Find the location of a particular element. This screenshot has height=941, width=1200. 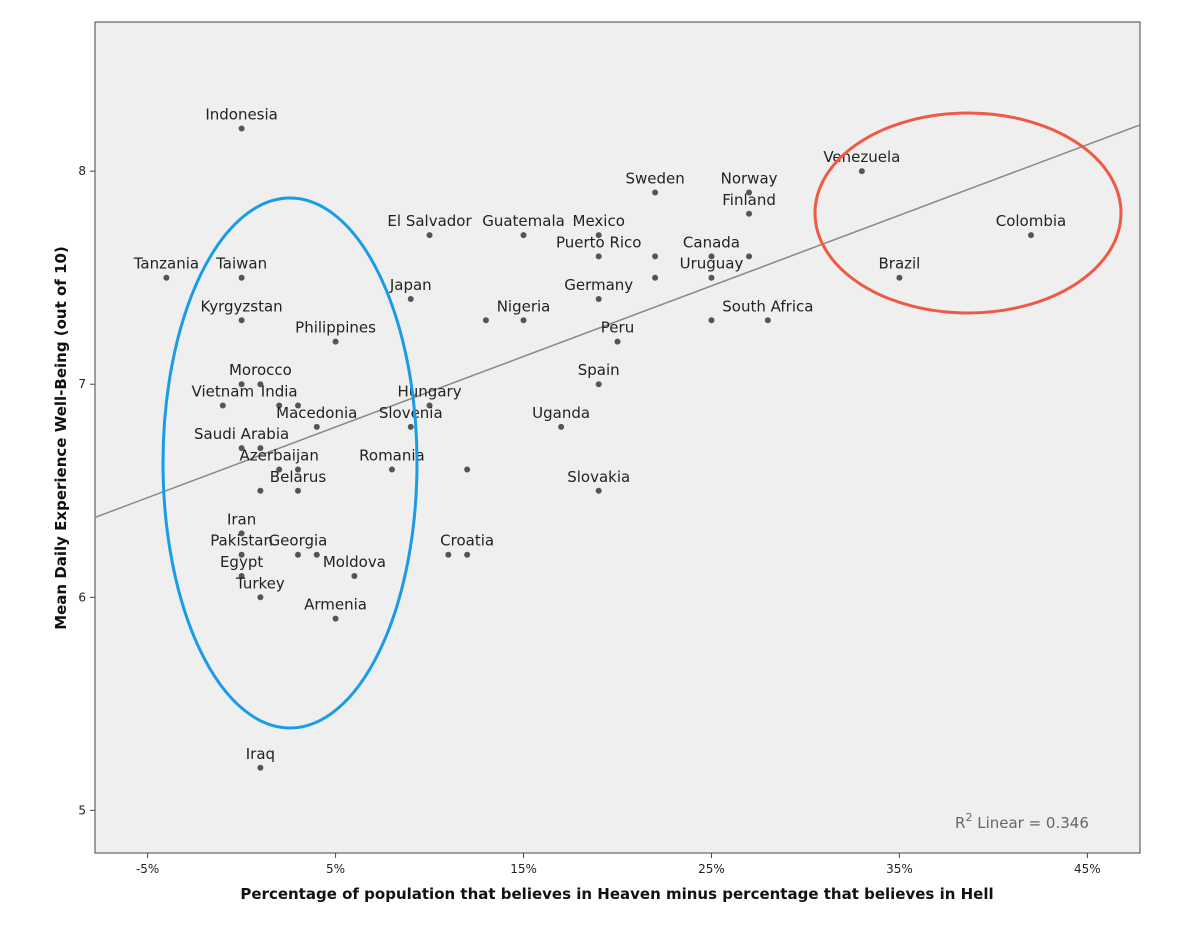

left-cluster-ellipse is located at coordinates (290, 463).